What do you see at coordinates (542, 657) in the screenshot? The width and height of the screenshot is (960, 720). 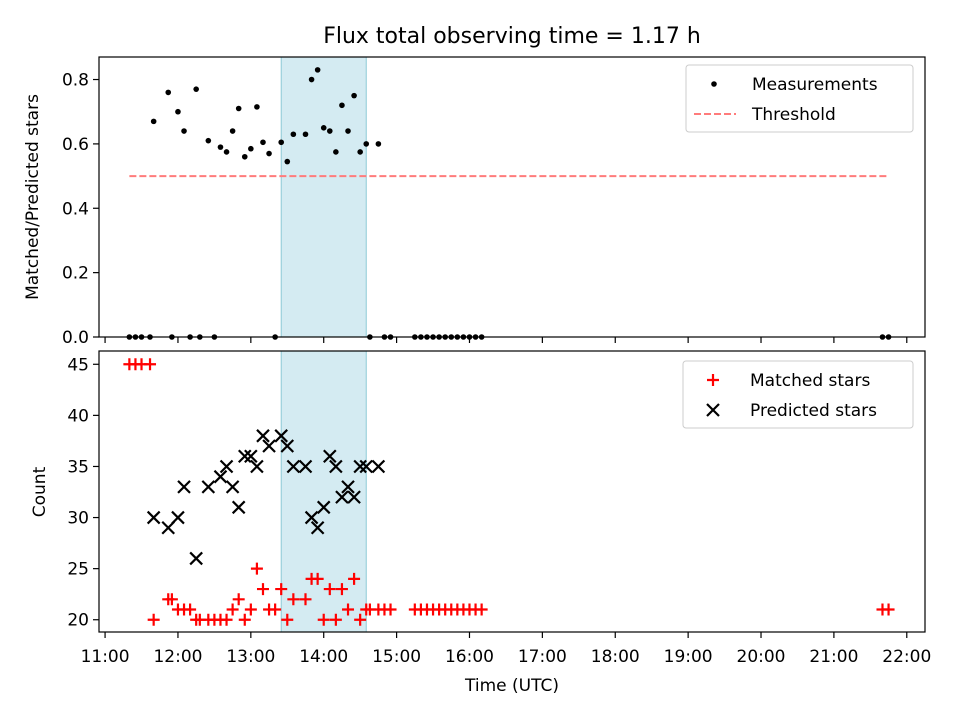 I see `x-tick-label: 17:00` at bounding box center [542, 657].